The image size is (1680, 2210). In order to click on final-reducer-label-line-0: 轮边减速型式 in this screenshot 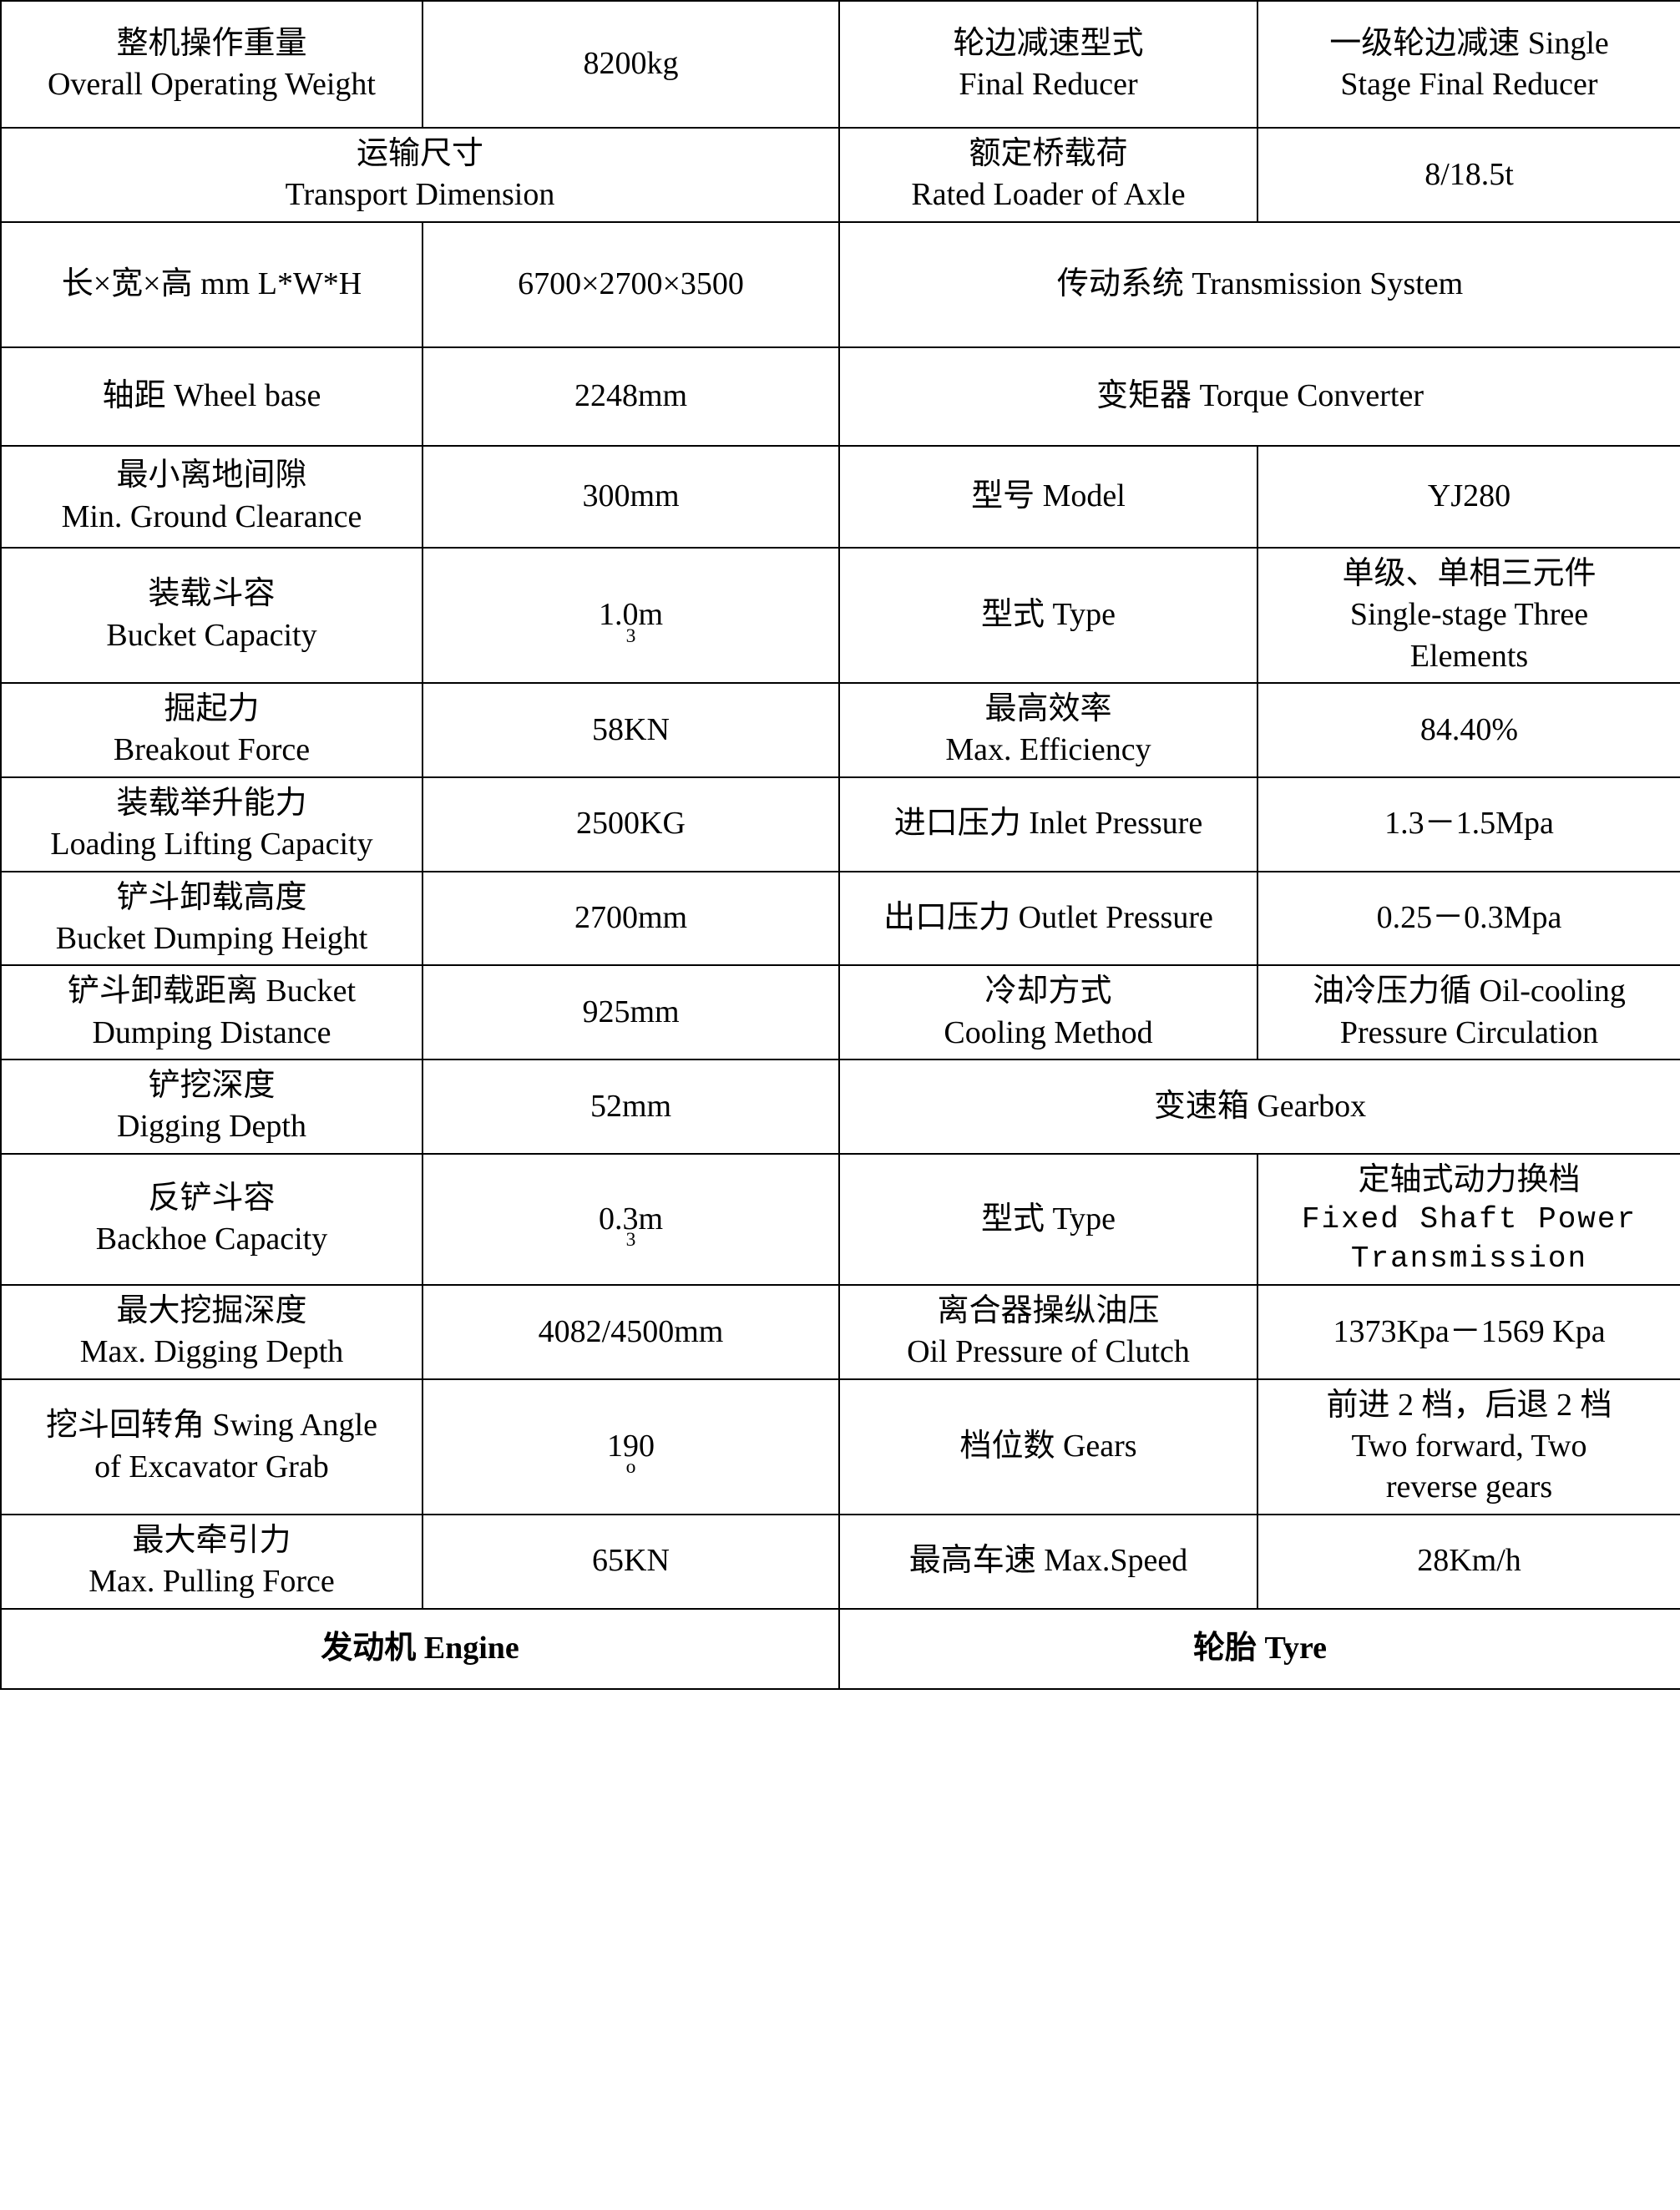, I will do `click(1048, 43)`.